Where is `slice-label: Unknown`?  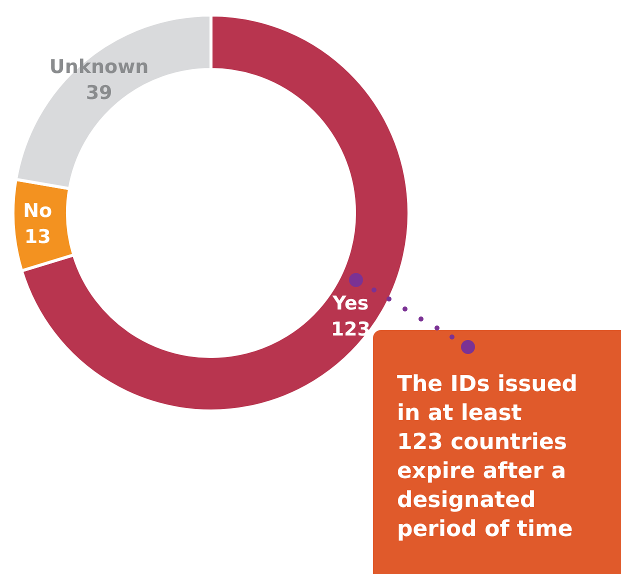
slice-label: Unknown is located at coordinates (99, 67).